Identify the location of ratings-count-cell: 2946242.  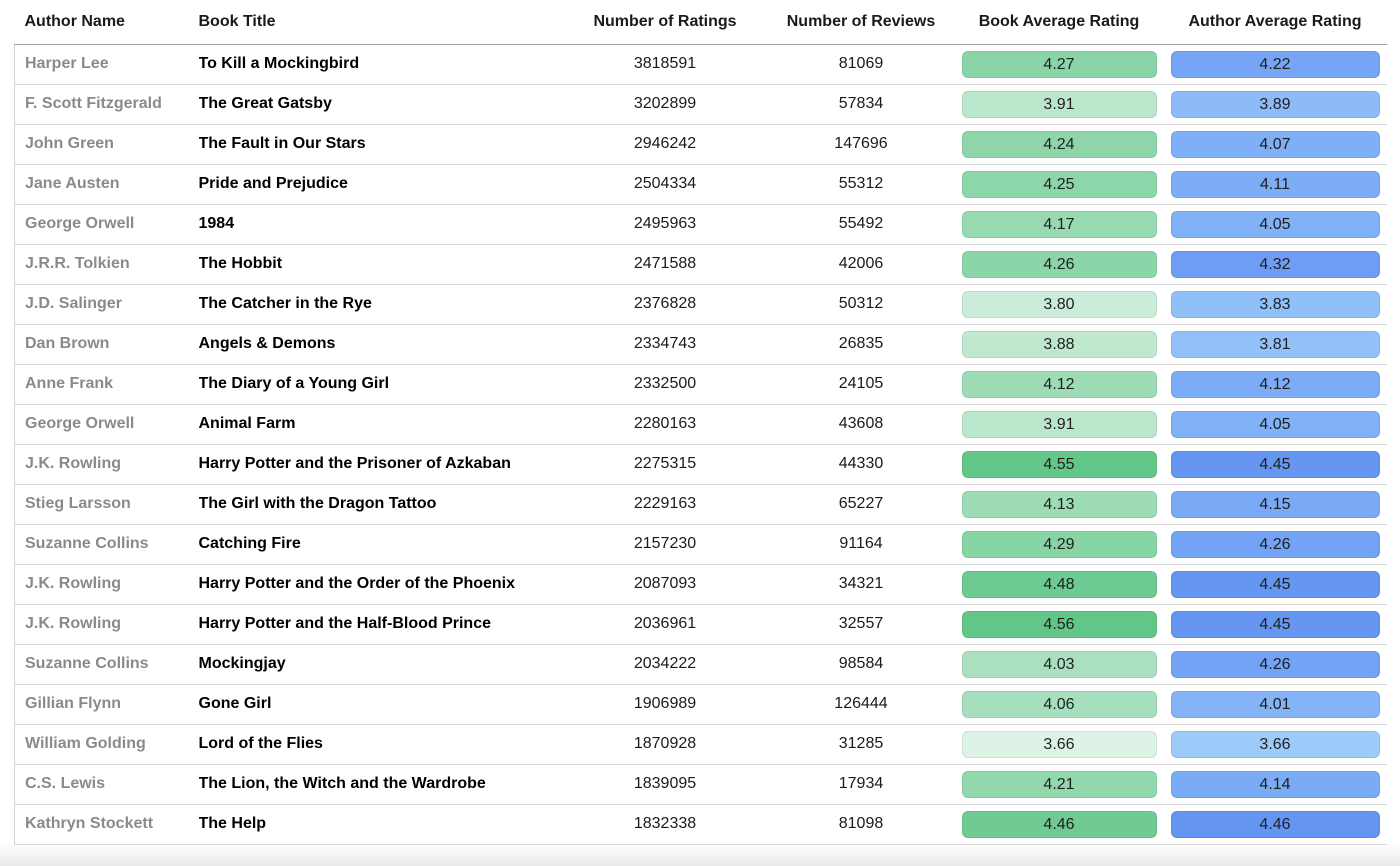
(665, 144).